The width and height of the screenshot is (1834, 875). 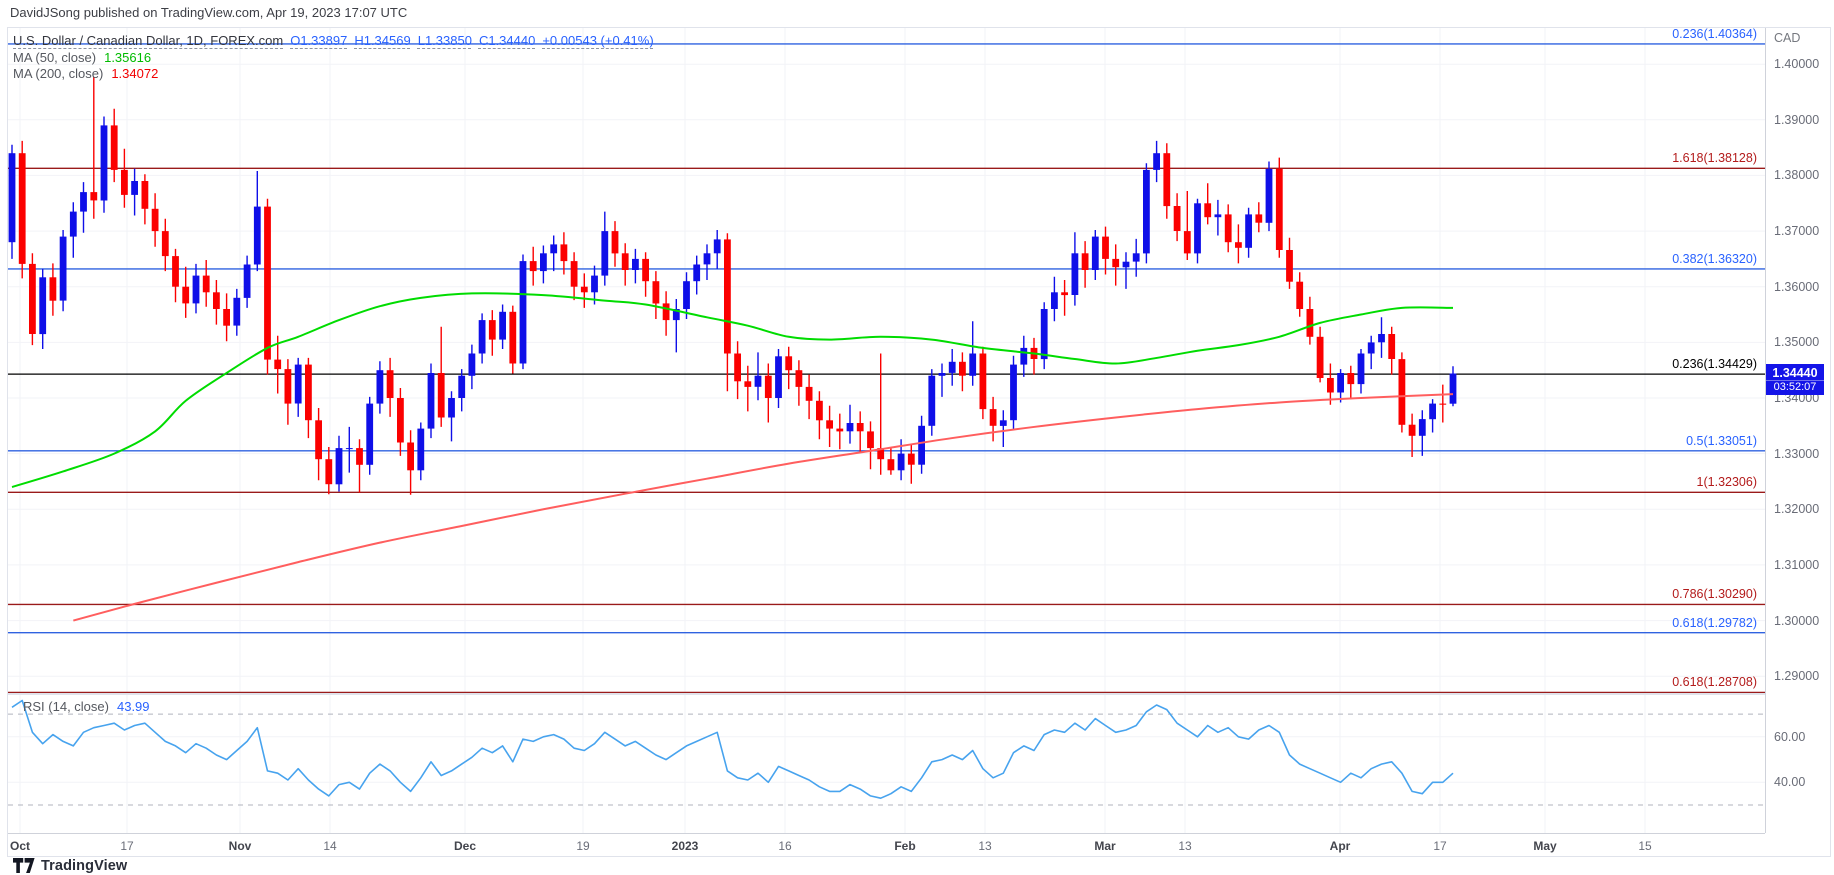 I want to click on rsi-axis-tick: 40.00, so click(x=1790, y=782).